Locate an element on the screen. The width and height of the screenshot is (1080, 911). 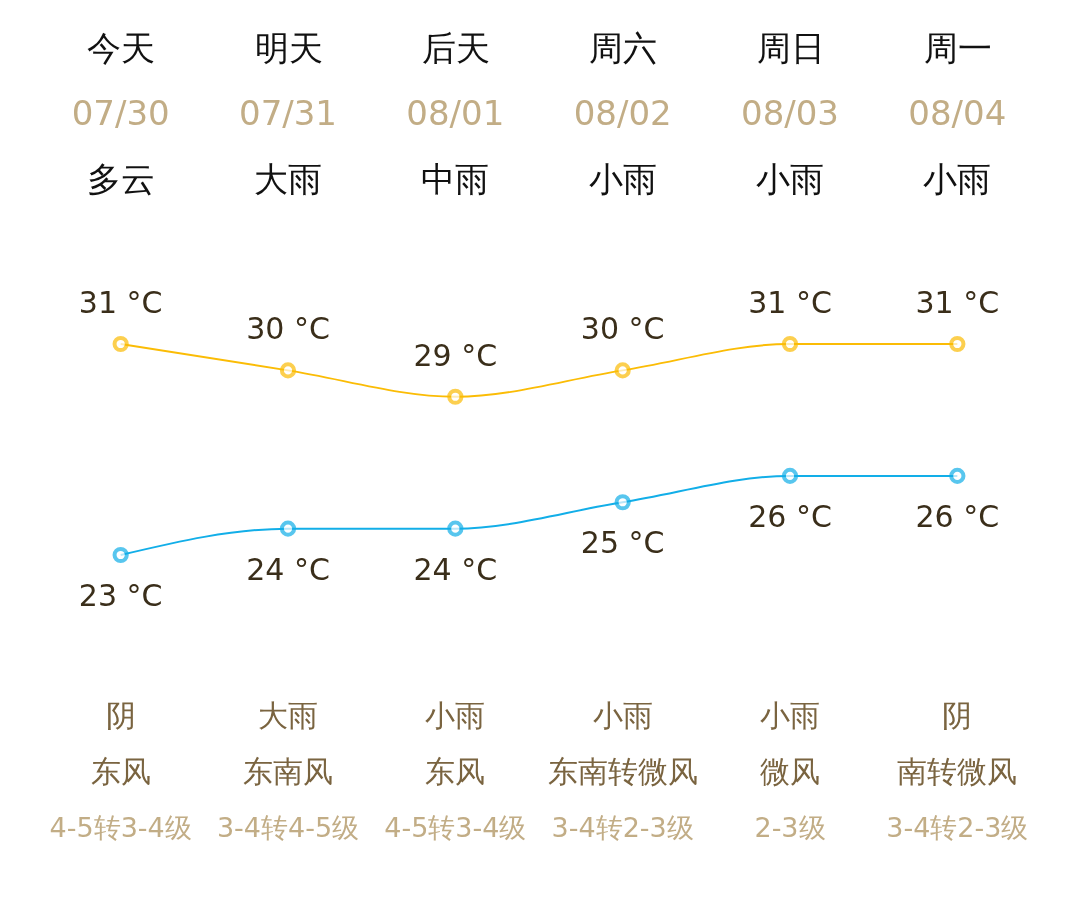
text: 08/04 is located at coordinates (957, 113).